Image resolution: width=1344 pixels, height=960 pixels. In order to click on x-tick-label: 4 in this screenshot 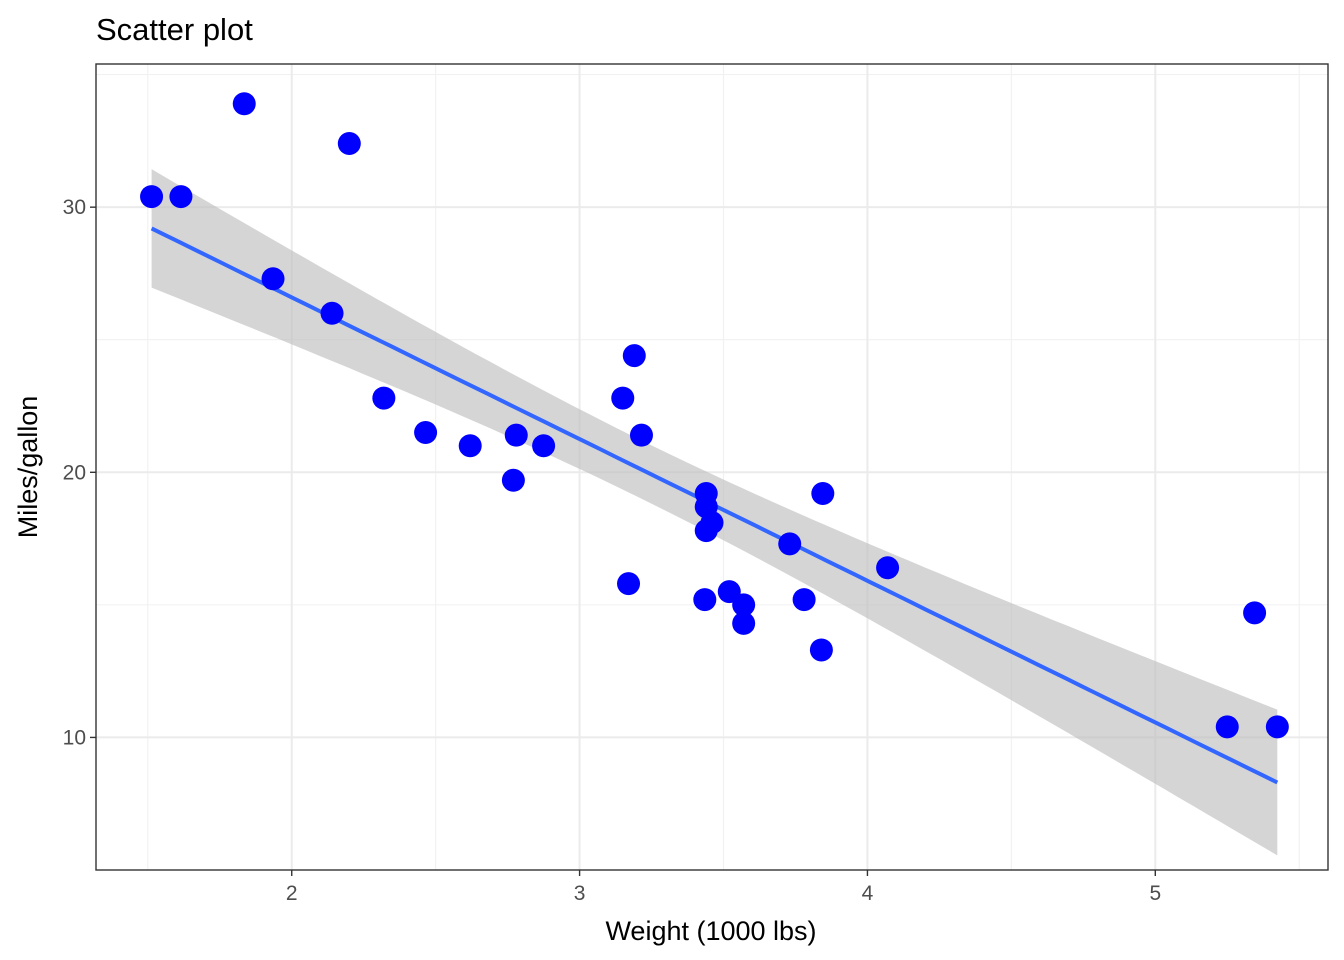, I will do `click(868, 893)`.